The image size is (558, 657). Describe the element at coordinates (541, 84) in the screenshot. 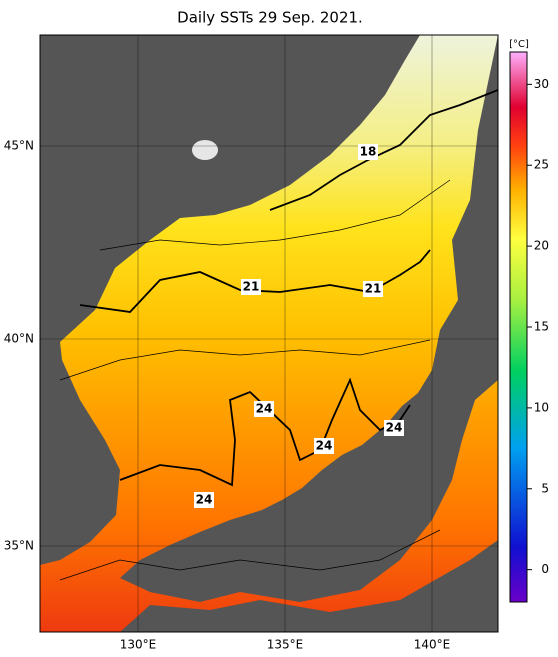

I see `colorbar-tick-label: 30` at that location.